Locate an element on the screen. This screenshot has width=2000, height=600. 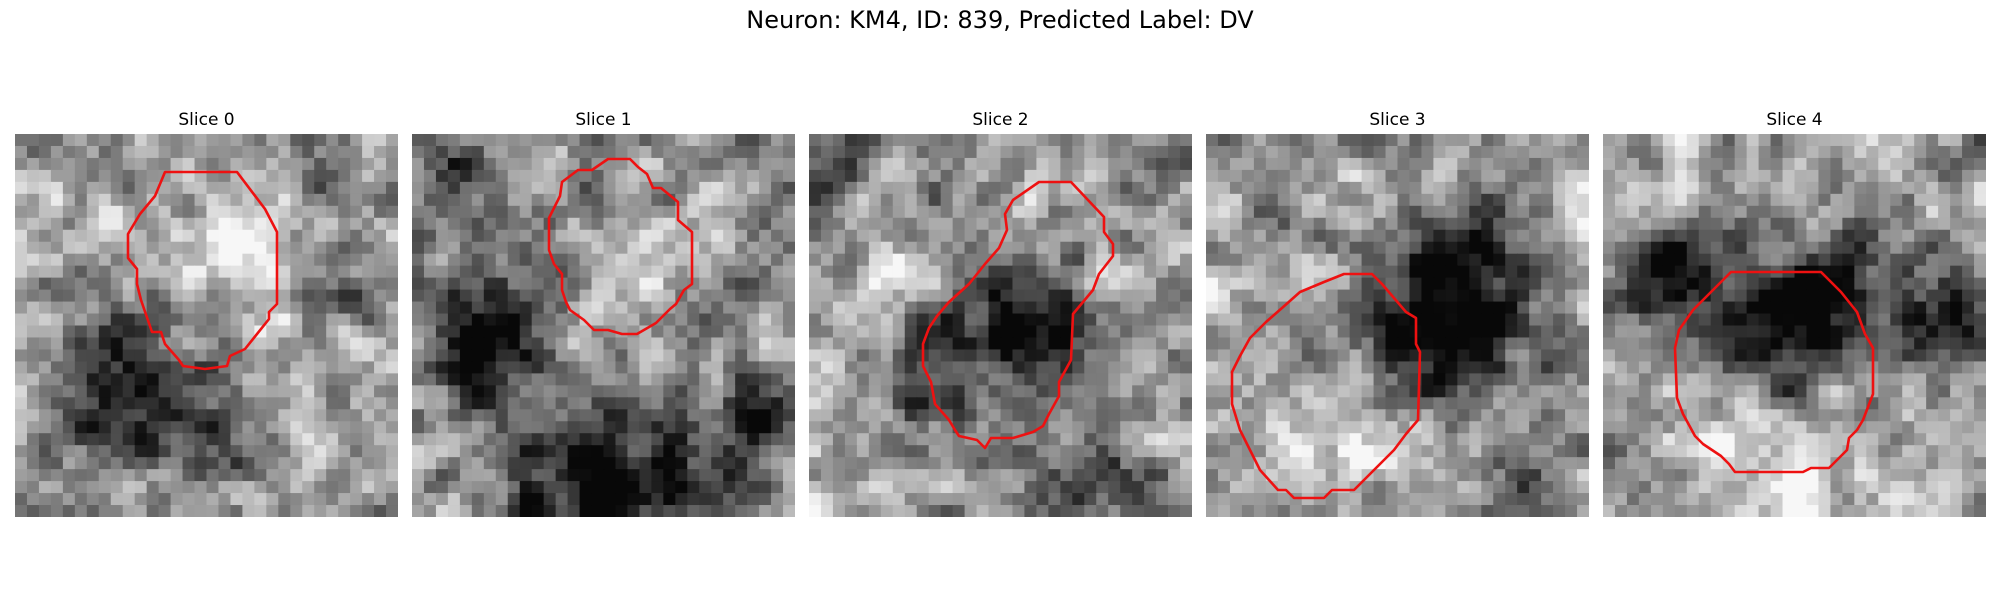
slice-panel-2: Slice 2 is located at coordinates (1000, 317).